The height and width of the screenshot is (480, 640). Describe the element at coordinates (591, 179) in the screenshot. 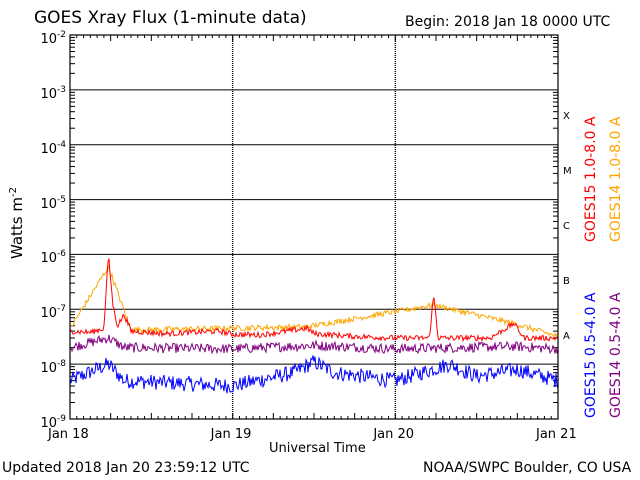

I see `legend-entry: GOES15 1.0-8.0 A` at that location.